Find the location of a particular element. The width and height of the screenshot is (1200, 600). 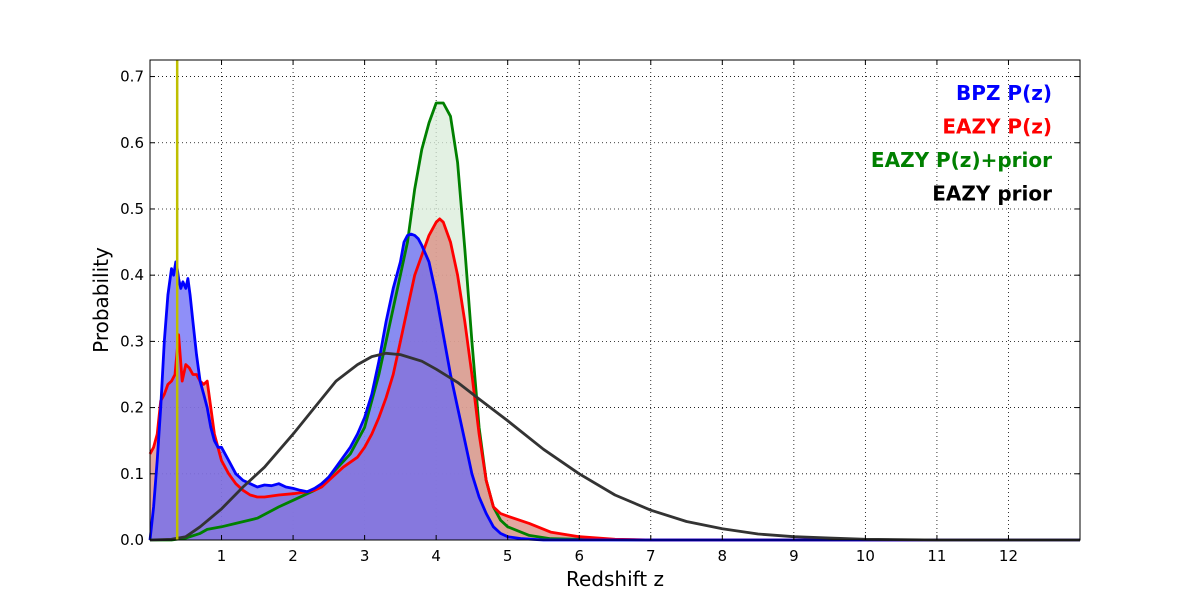

y-axis-label: Probability is located at coordinates (101, 300).